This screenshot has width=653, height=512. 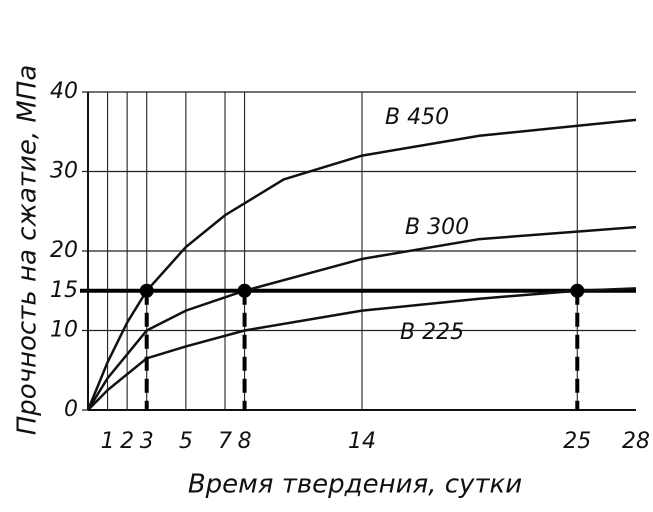 What do you see at coordinates (64, 290) in the screenshot?
I see `y-tick-label: 15` at bounding box center [64, 290].